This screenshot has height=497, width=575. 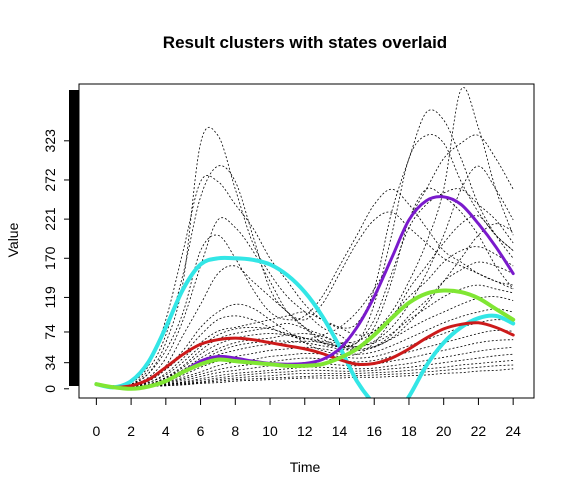 I want to click on x-tick-label: 14, so click(x=340, y=431).